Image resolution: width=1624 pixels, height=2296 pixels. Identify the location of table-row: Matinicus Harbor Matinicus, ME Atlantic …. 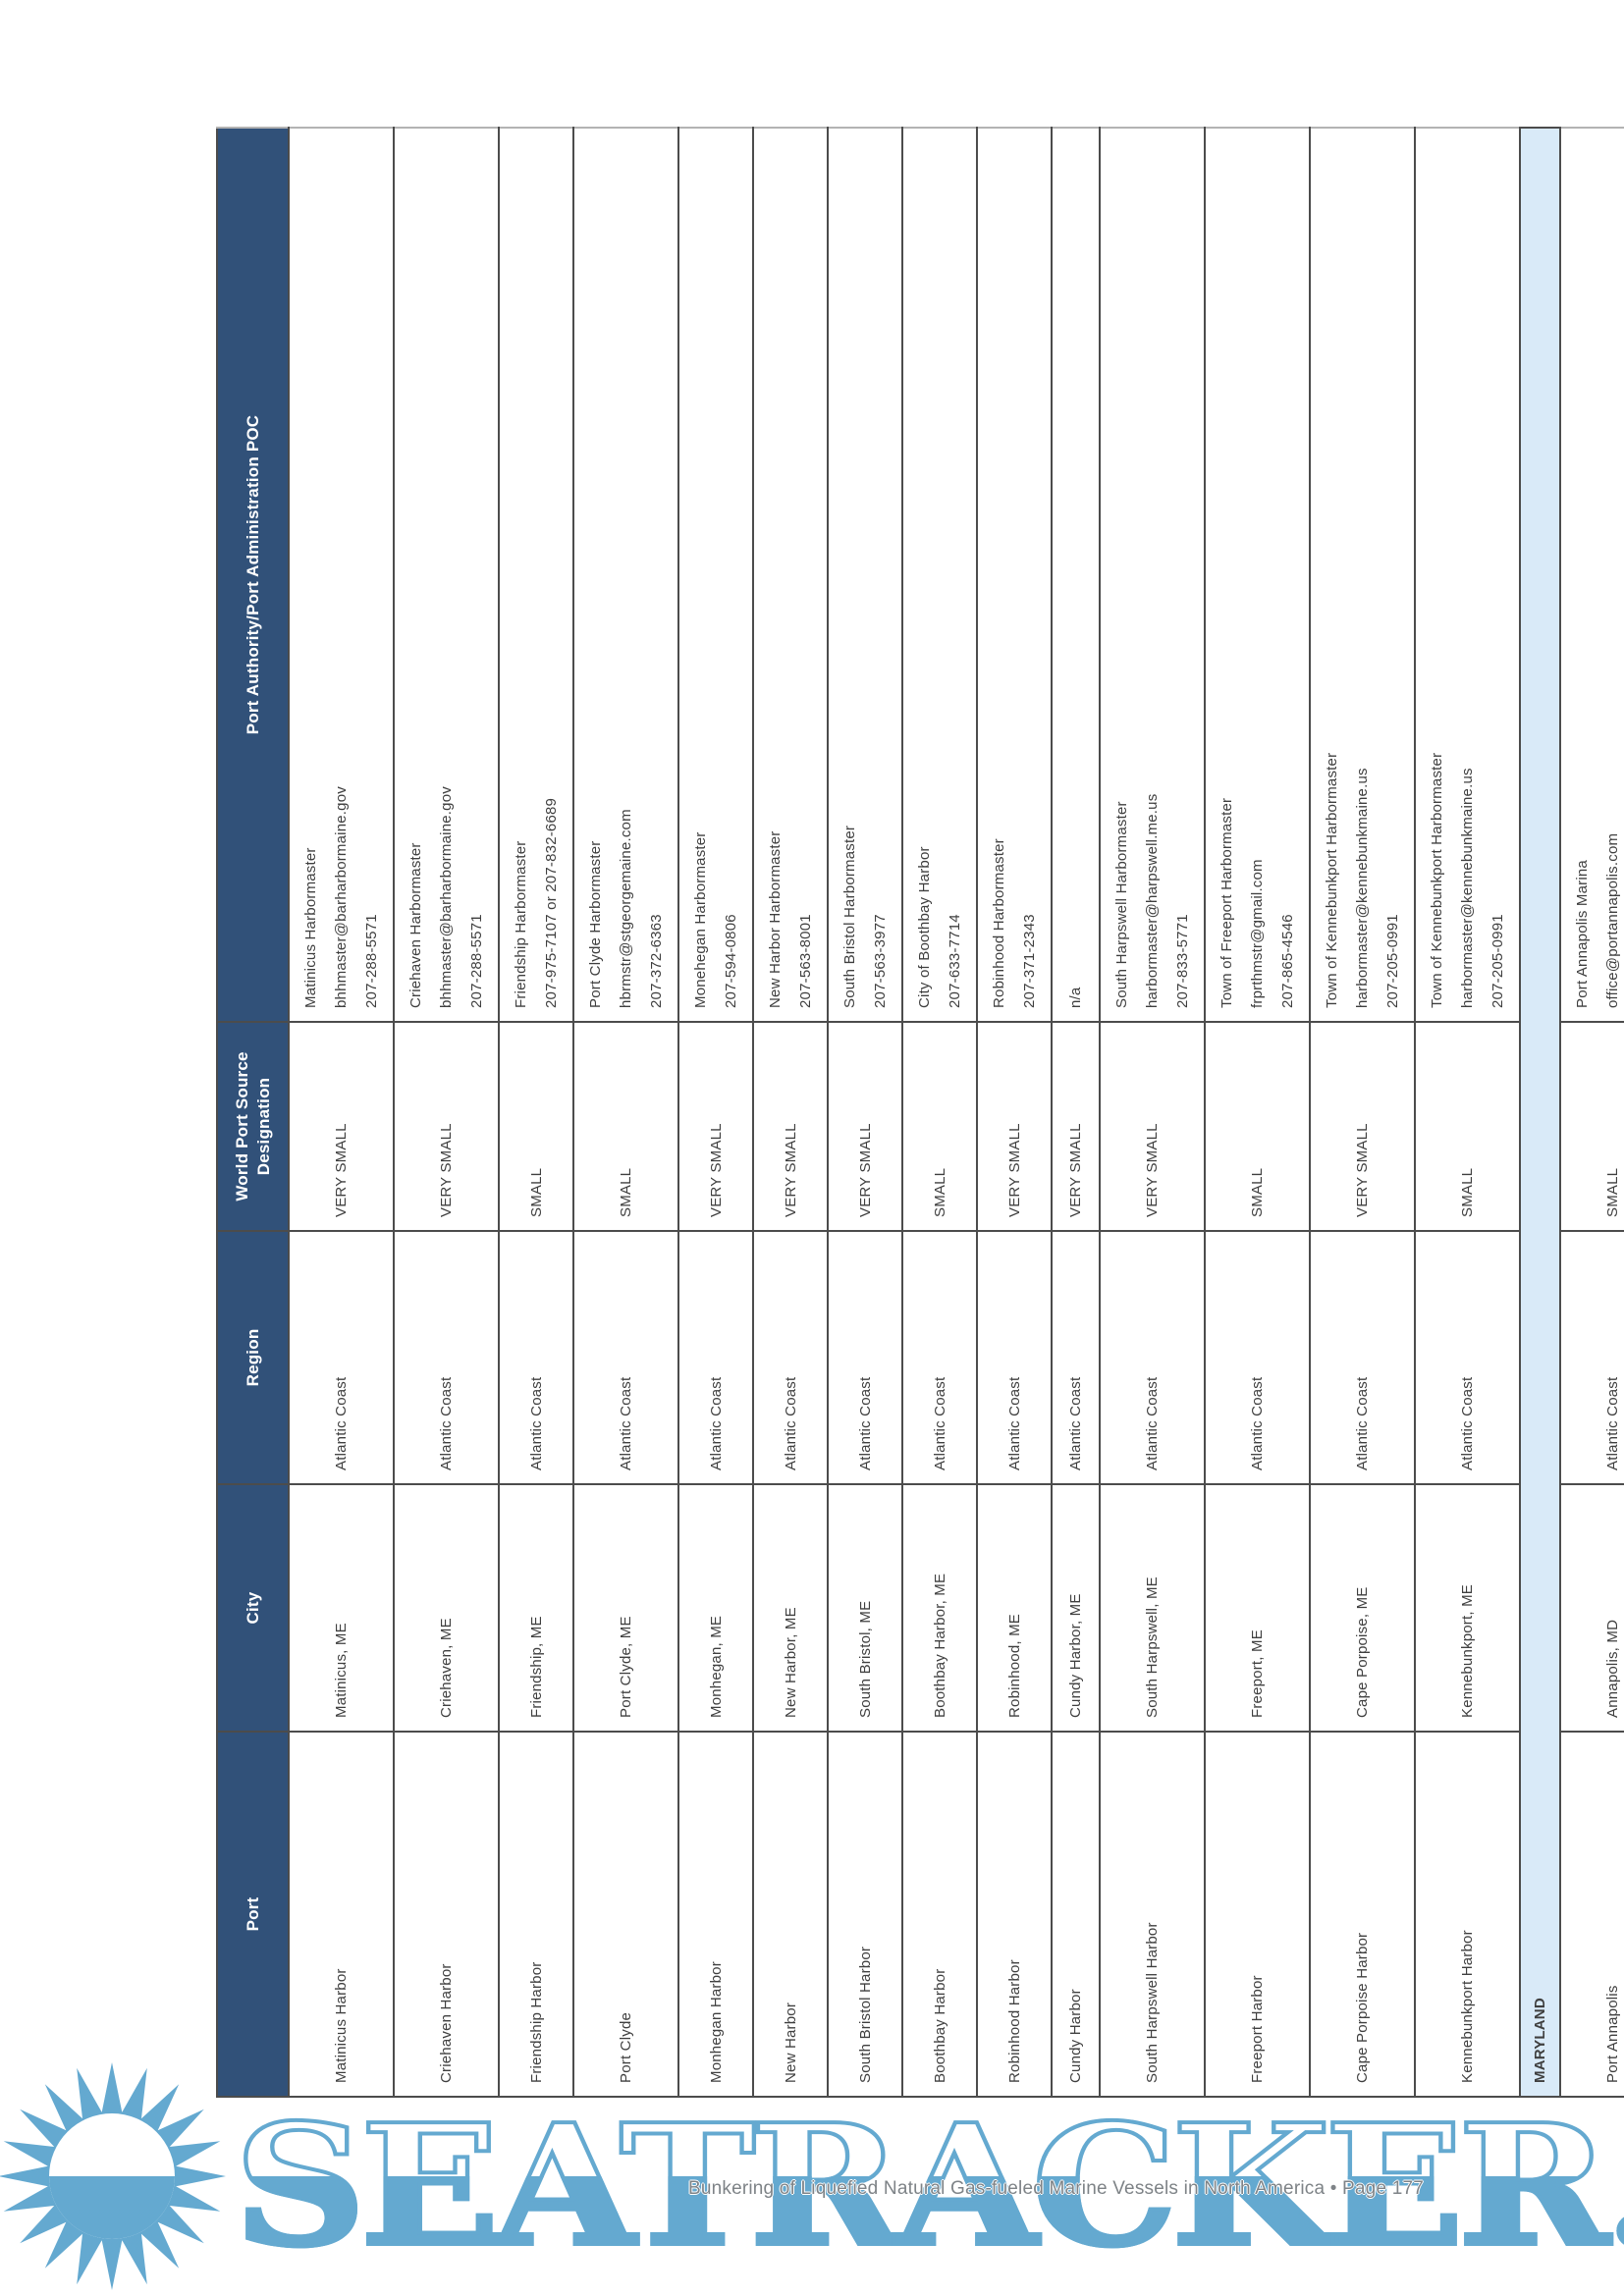
(341, 1112).